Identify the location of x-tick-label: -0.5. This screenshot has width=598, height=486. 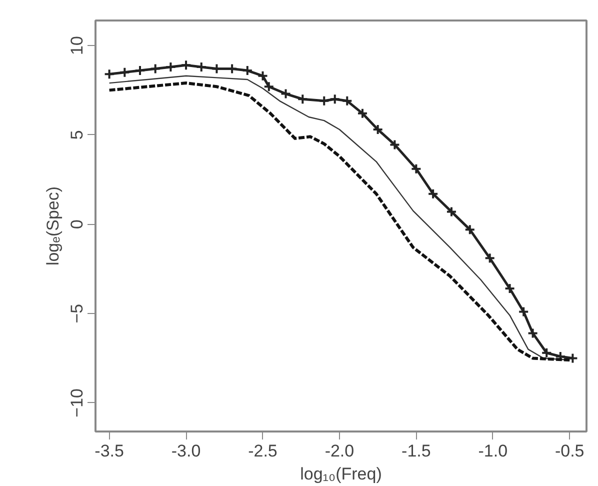
(569, 451).